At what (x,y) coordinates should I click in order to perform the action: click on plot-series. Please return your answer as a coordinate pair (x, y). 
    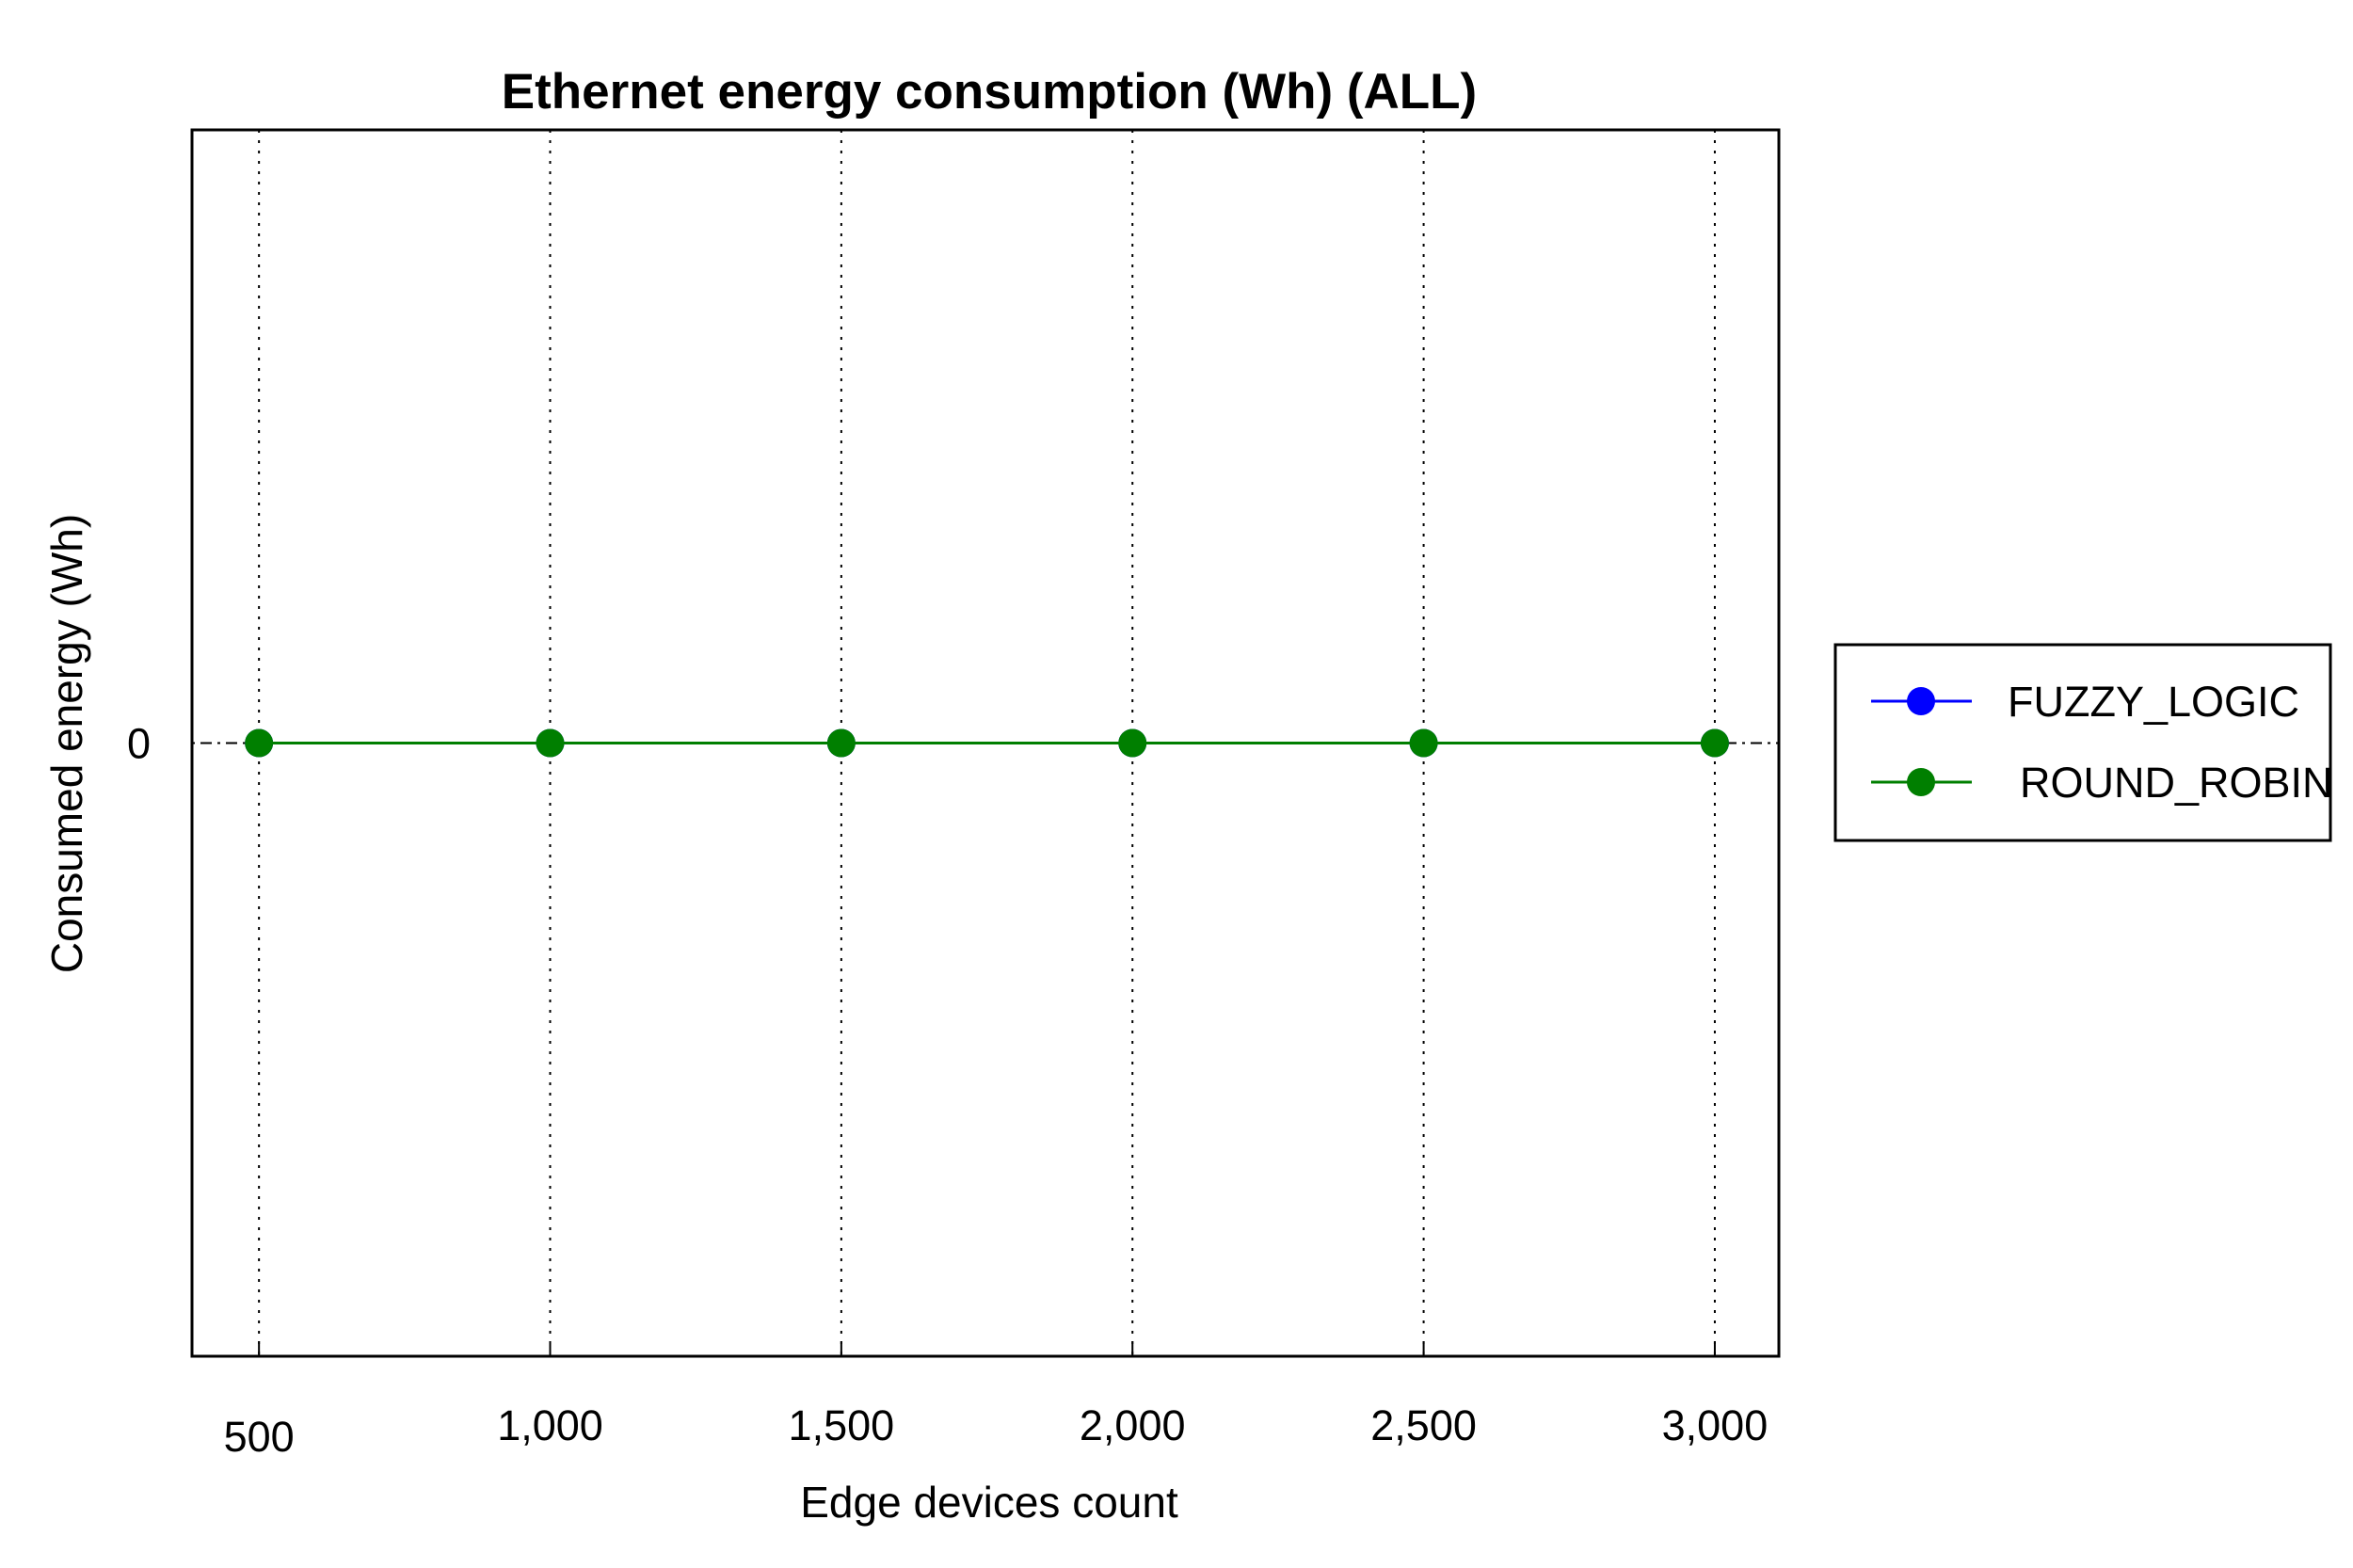
    Looking at the image, I should click on (987, 743).